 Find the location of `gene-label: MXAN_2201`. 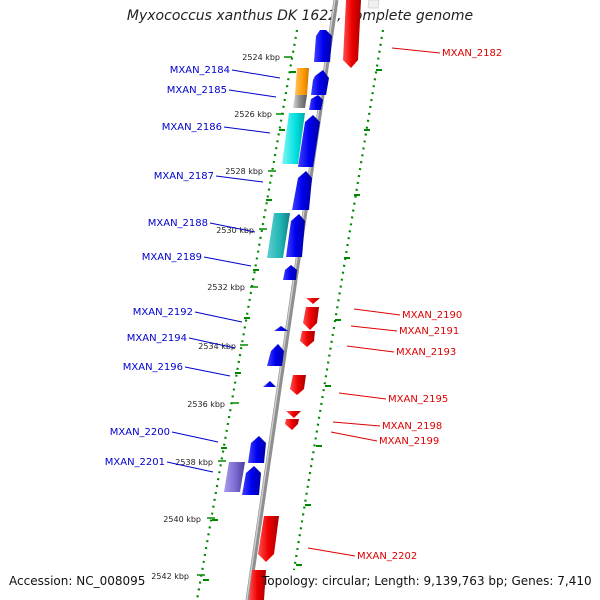

gene-label: MXAN_2201 is located at coordinates (135, 462).